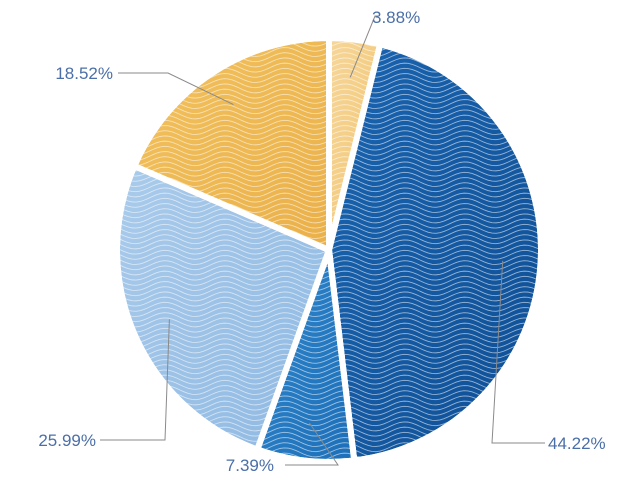 The height and width of the screenshot is (496, 618). I want to click on slice-label-4: 25.99%, so click(67, 440).